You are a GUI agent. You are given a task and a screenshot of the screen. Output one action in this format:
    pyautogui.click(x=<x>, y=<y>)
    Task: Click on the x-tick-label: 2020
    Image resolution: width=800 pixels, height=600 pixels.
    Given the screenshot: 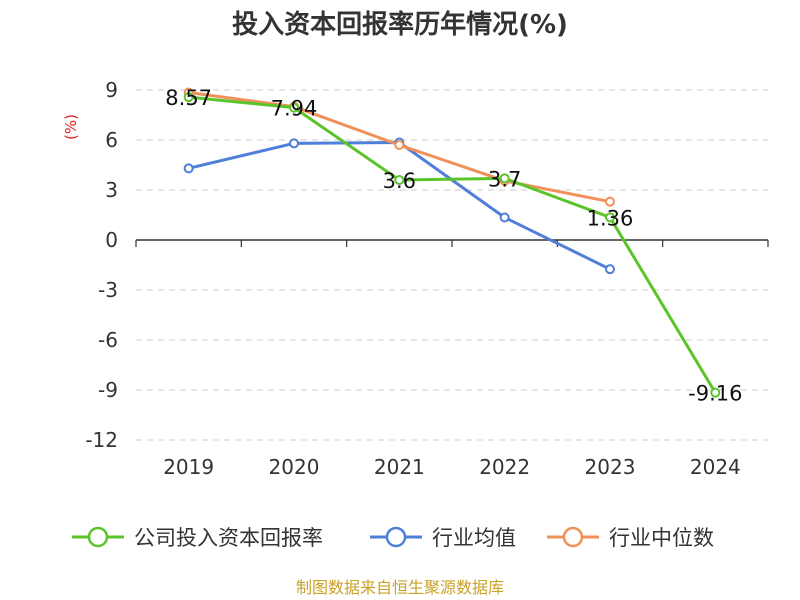 What is the action you would take?
    pyautogui.click(x=294, y=467)
    